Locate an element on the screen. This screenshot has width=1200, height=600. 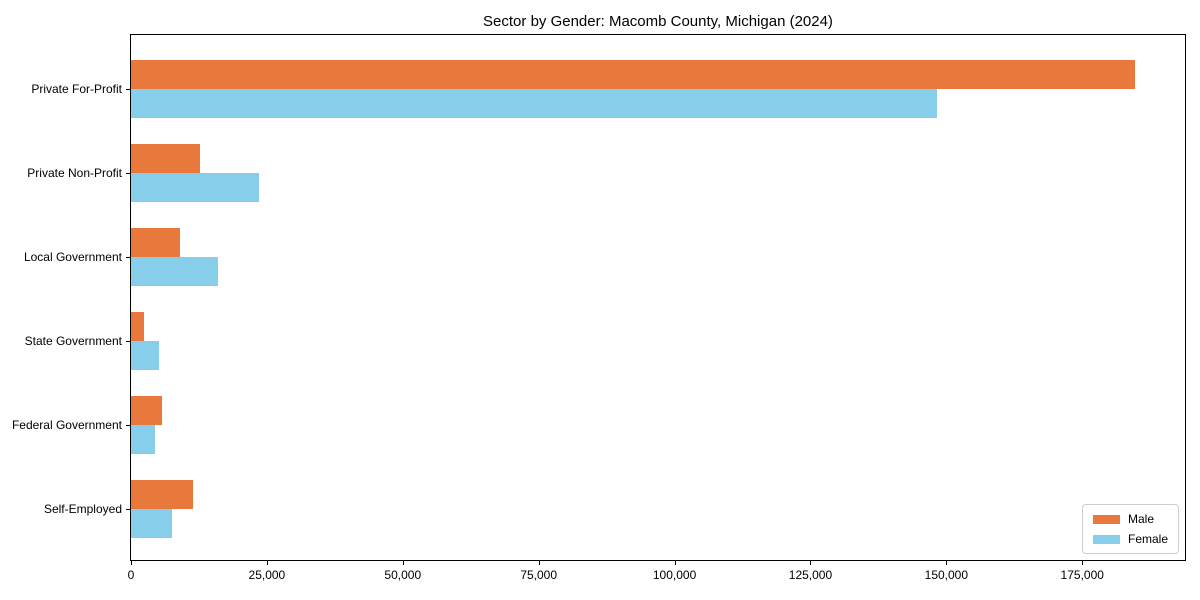
x-tick-label-25-000: 25,000 is located at coordinates (267, 575).